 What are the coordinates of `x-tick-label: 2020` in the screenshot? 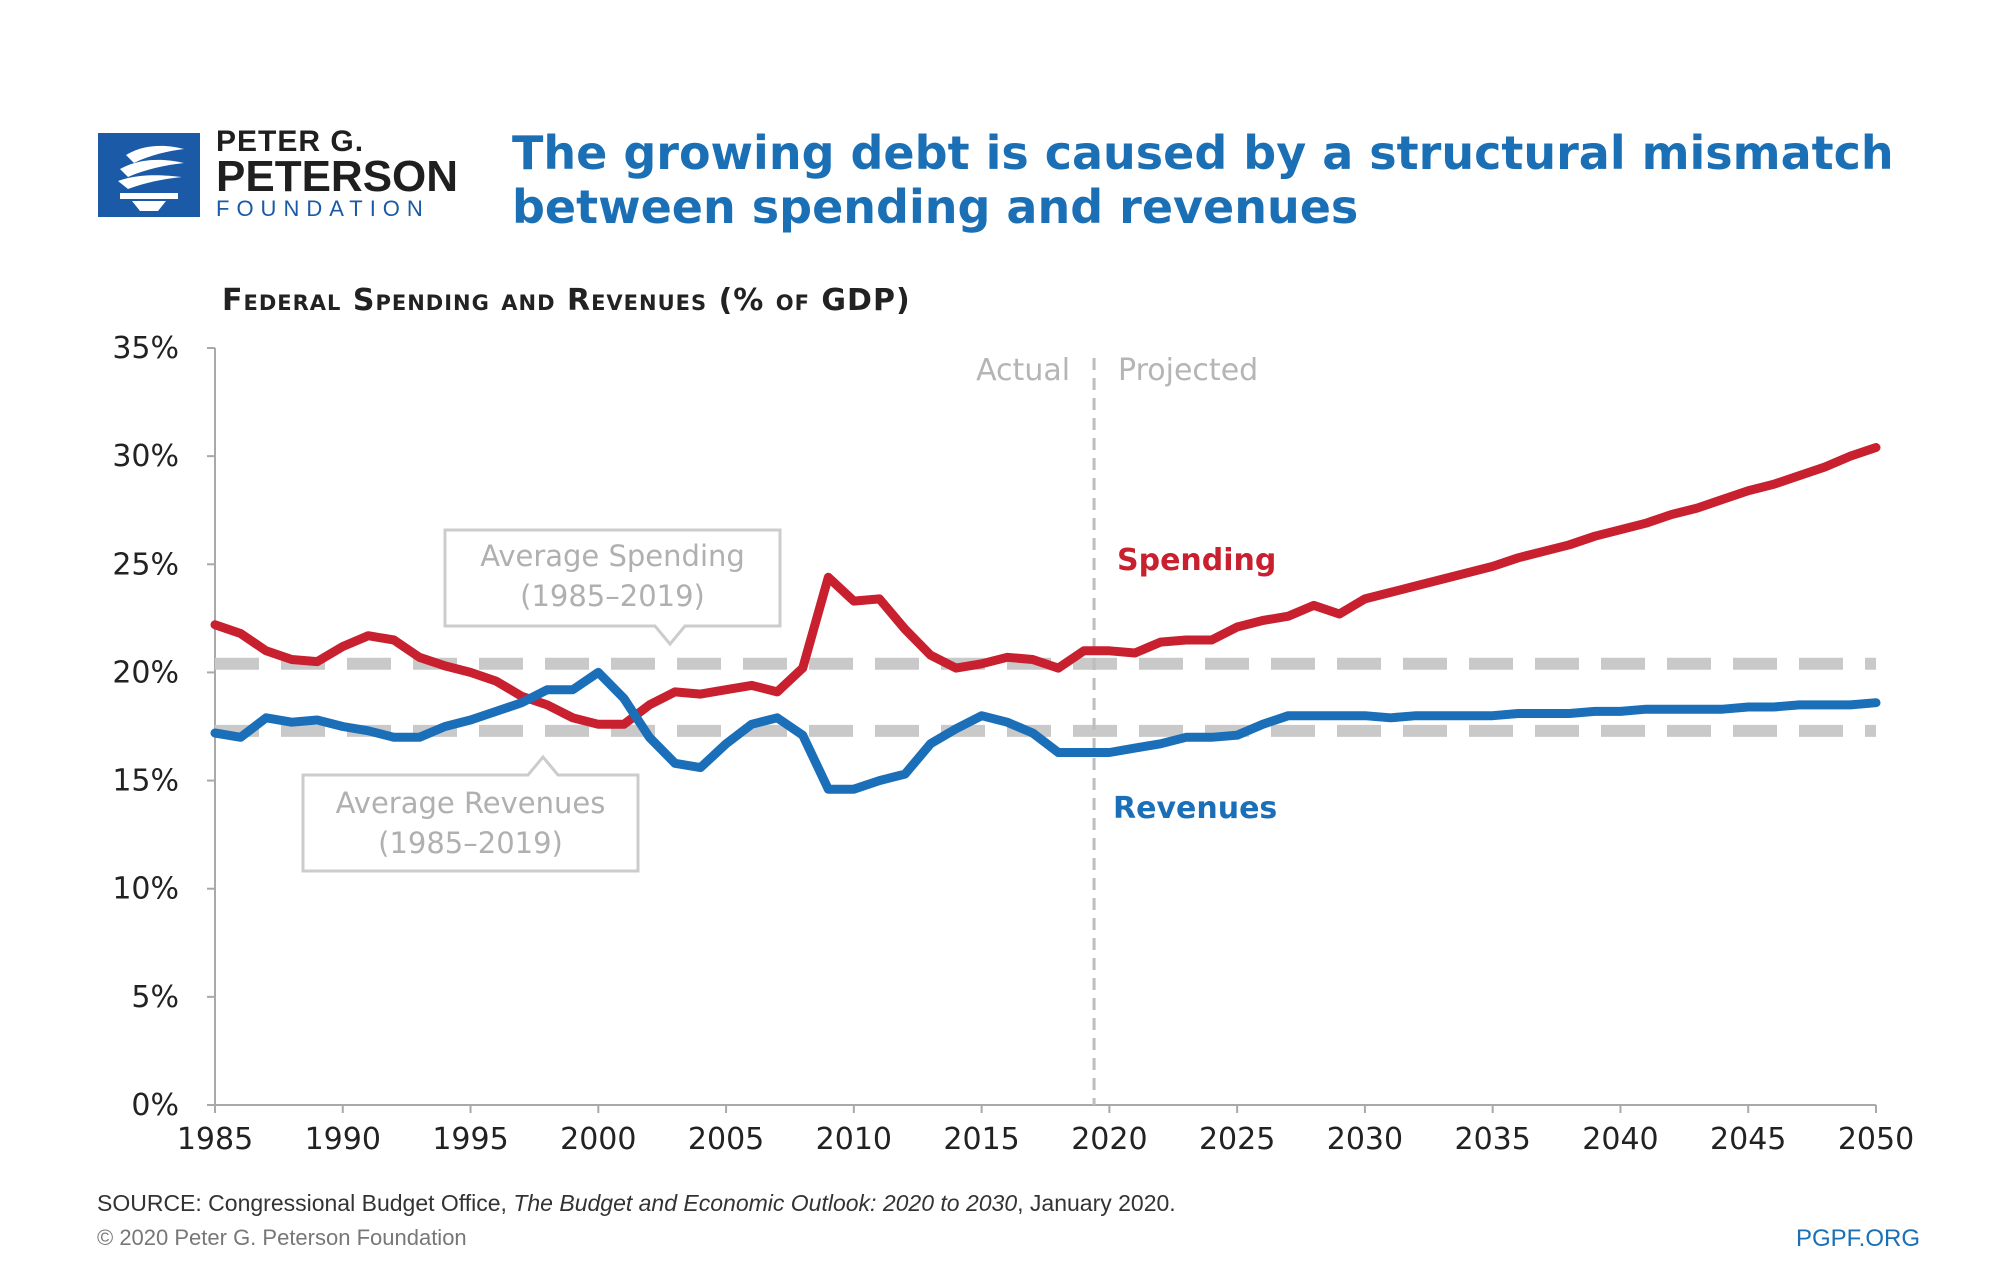 It's located at (1109, 1139).